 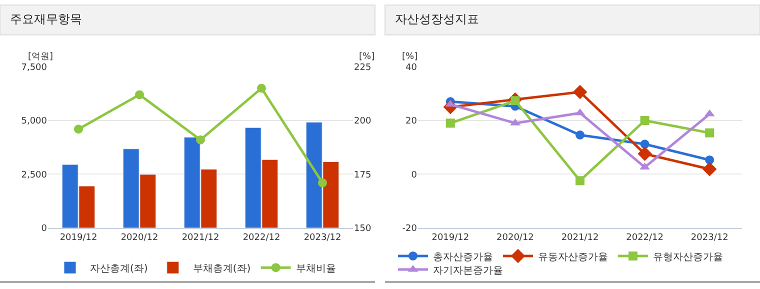 I want to click on y2-tick-label: 225, so click(x=363, y=67).